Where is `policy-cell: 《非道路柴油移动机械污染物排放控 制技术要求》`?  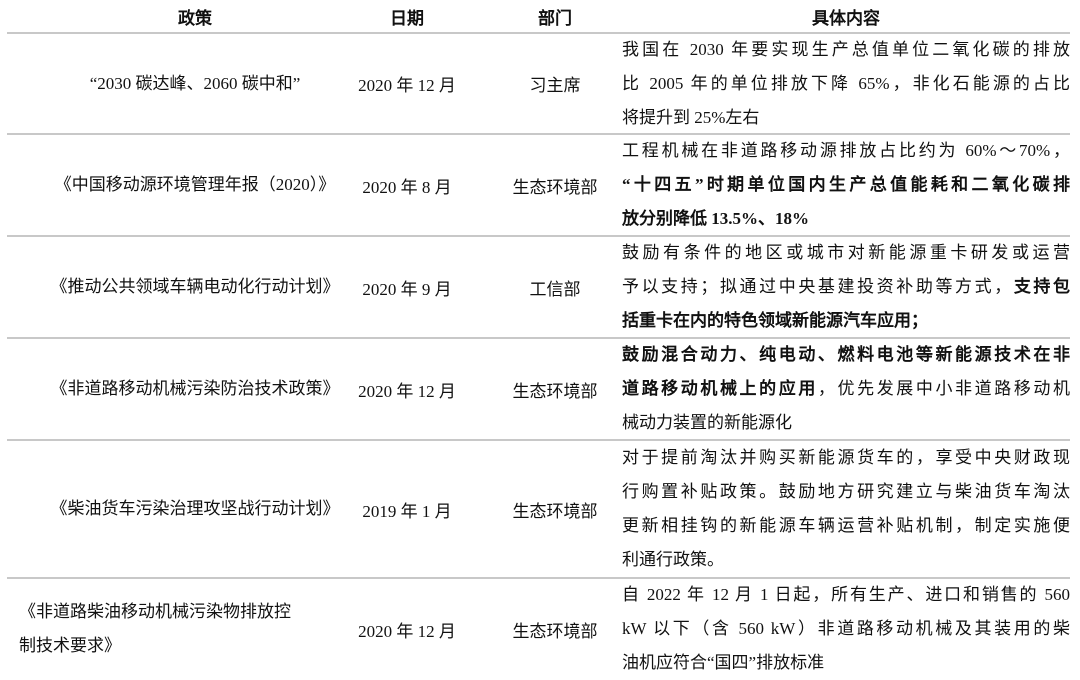 policy-cell: 《非道路柴油移动机械污染物排放控 制技术要求》 is located at coordinates (195, 629).